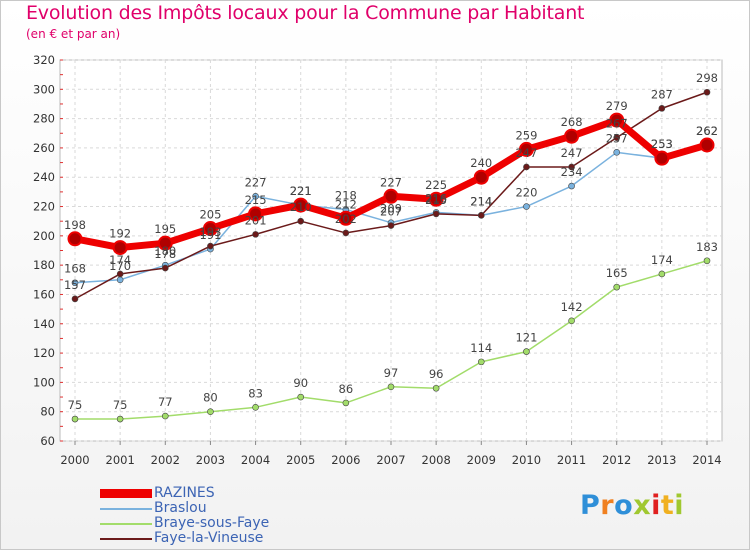  I want to click on legend-label: Faye-la-Vineuse, so click(209, 538).